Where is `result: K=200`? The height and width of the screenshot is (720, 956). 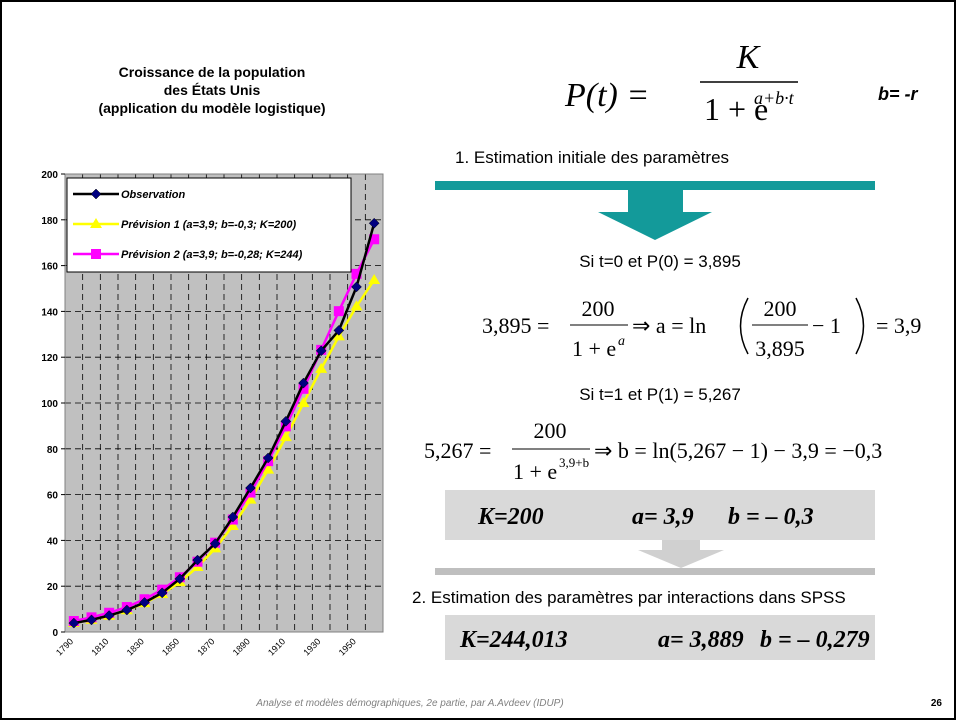 result: K=200 is located at coordinates (510, 517).